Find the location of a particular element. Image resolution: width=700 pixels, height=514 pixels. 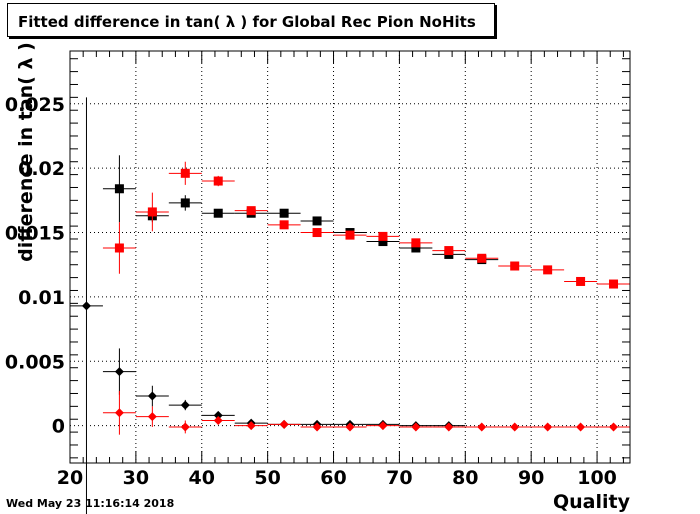

y-axis-label: difference in tan( λ ) is located at coordinates (26, 152).